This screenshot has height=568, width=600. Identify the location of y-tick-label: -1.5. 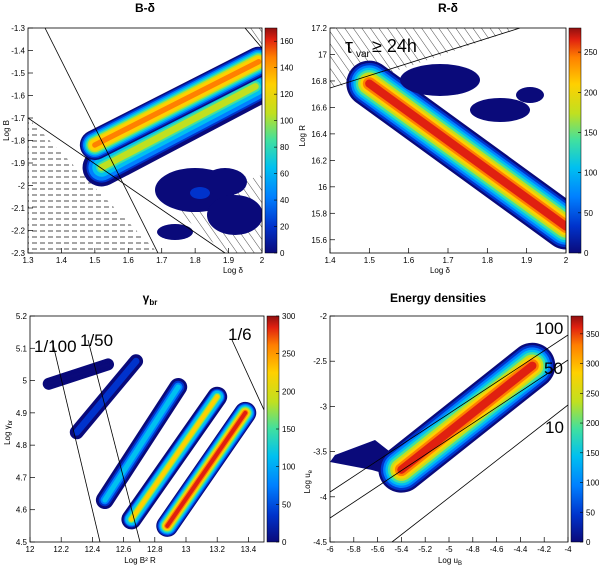
(18, 73).